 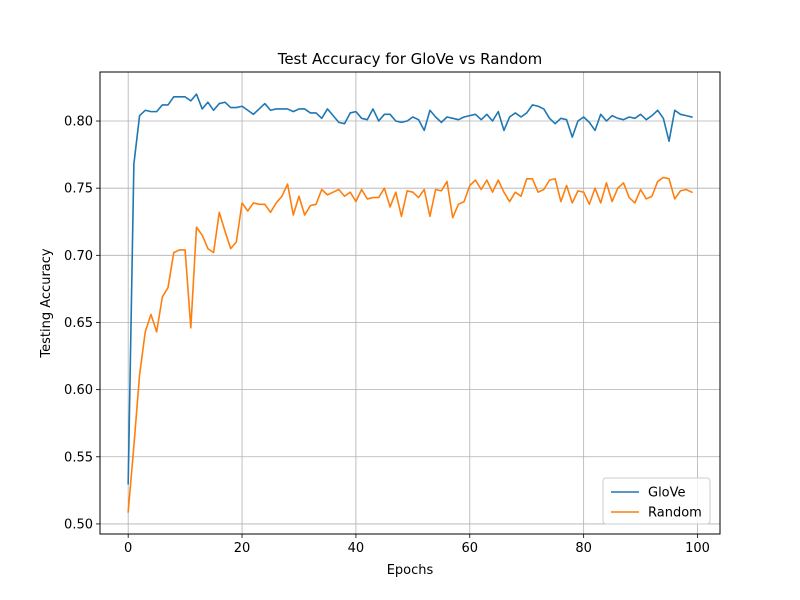 What do you see at coordinates (242, 548) in the screenshot?
I see `x-tick-label: 20` at bounding box center [242, 548].